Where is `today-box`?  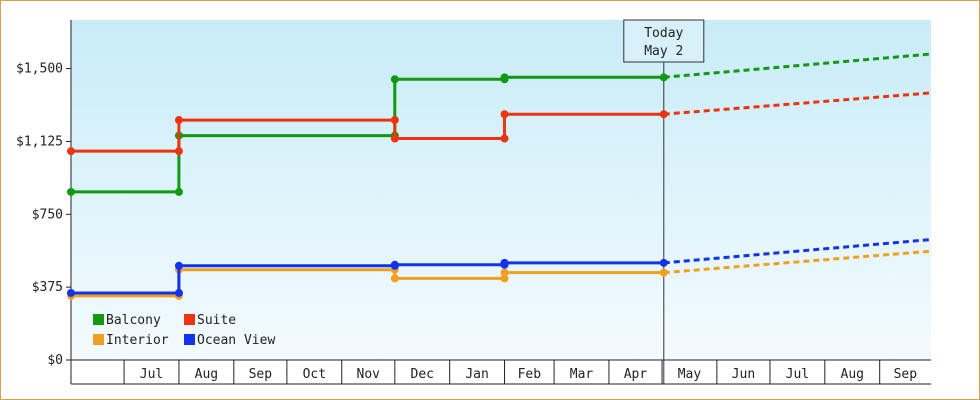
today-box is located at coordinates (664, 41).